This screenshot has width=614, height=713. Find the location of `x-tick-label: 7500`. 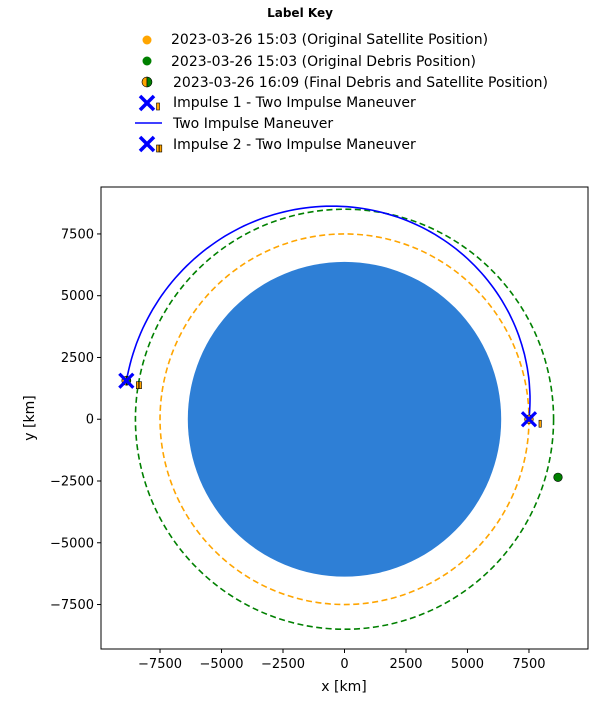

x-tick-label: 7500 is located at coordinates (528, 664).